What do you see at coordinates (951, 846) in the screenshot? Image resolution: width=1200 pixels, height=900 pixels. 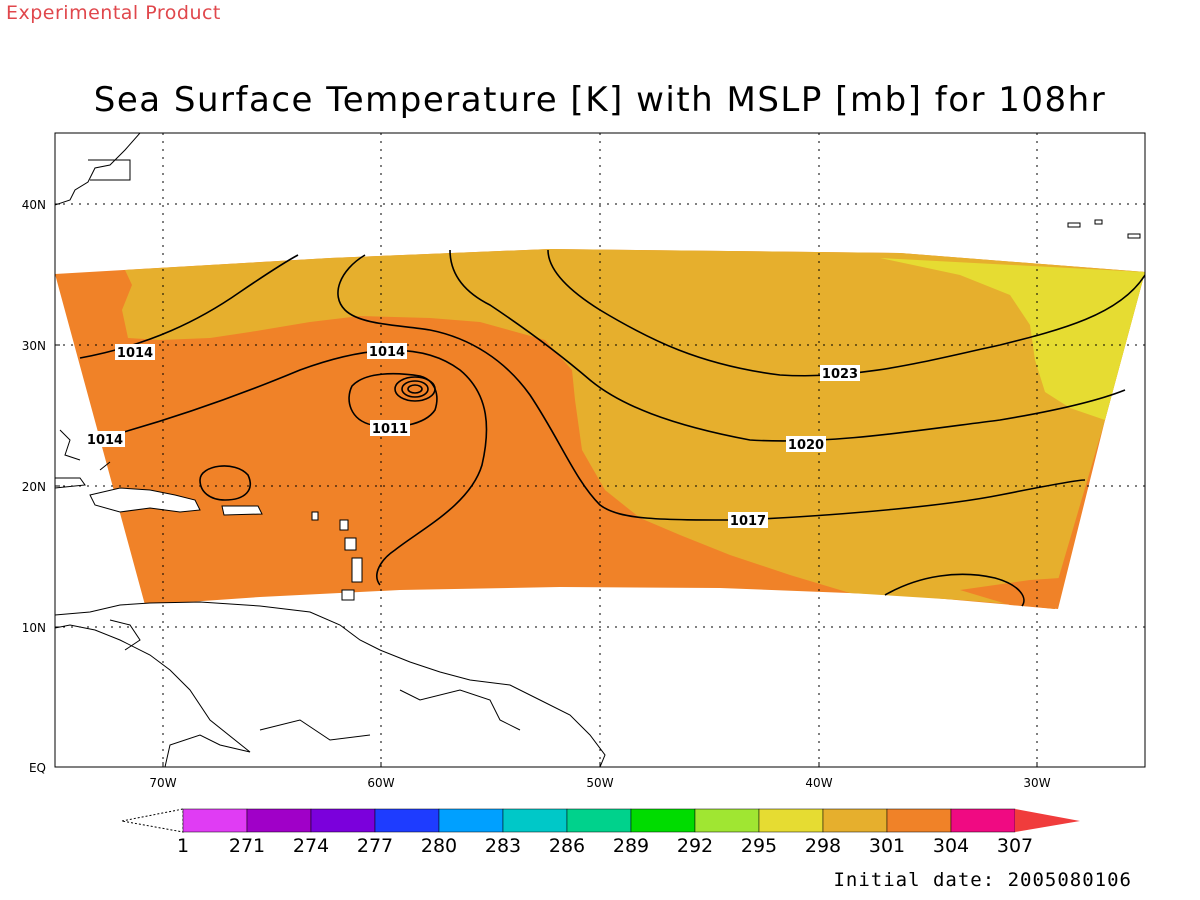 I see `colorbar-label: 304` at bounding box center [951, 846].